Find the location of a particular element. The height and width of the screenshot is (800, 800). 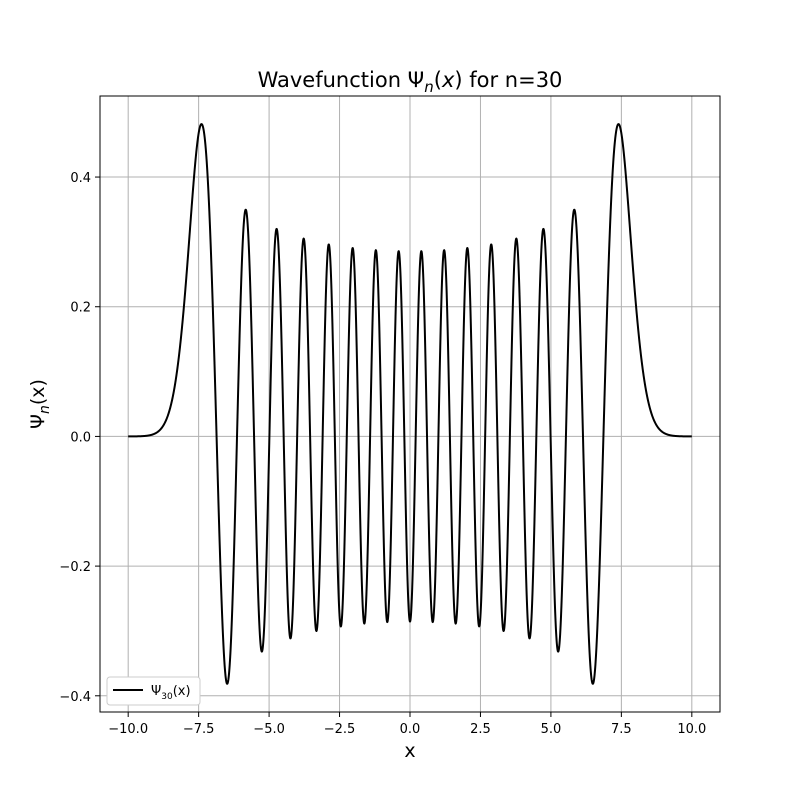

x-axis-label: x is located at coordinates (409, 751).